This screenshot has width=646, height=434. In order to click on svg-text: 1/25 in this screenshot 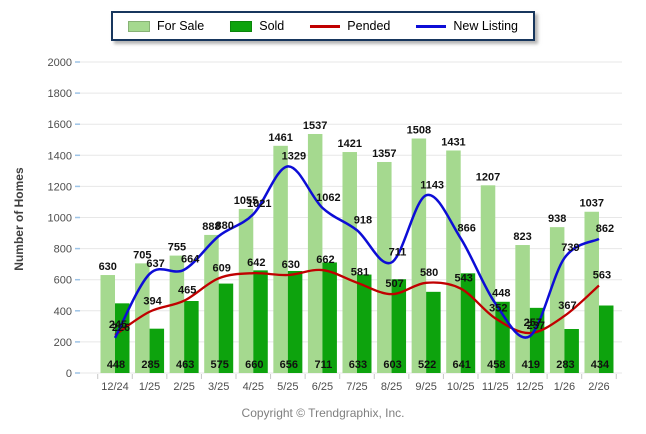, I will do `click(149, 387)`.